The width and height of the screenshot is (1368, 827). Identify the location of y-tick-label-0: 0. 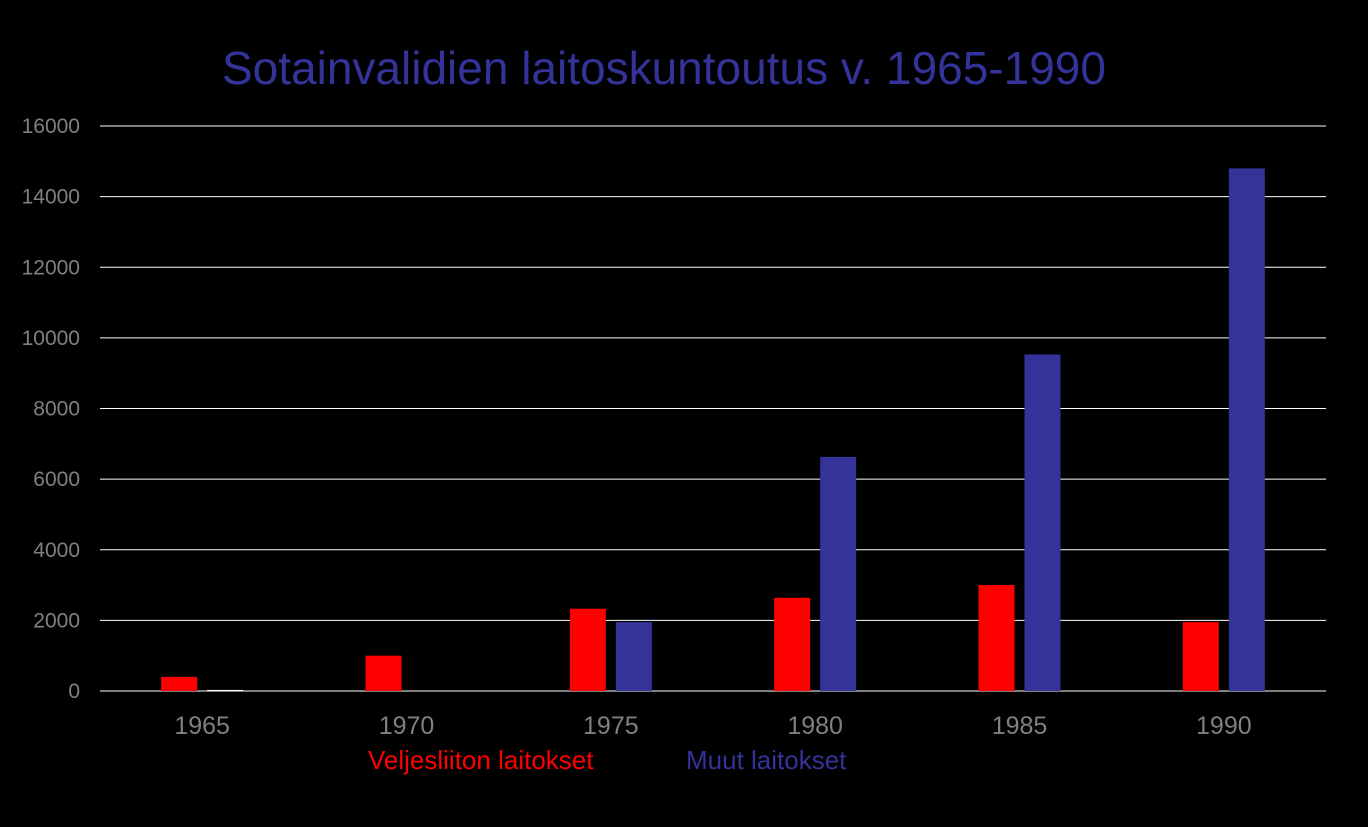
(74, 691).